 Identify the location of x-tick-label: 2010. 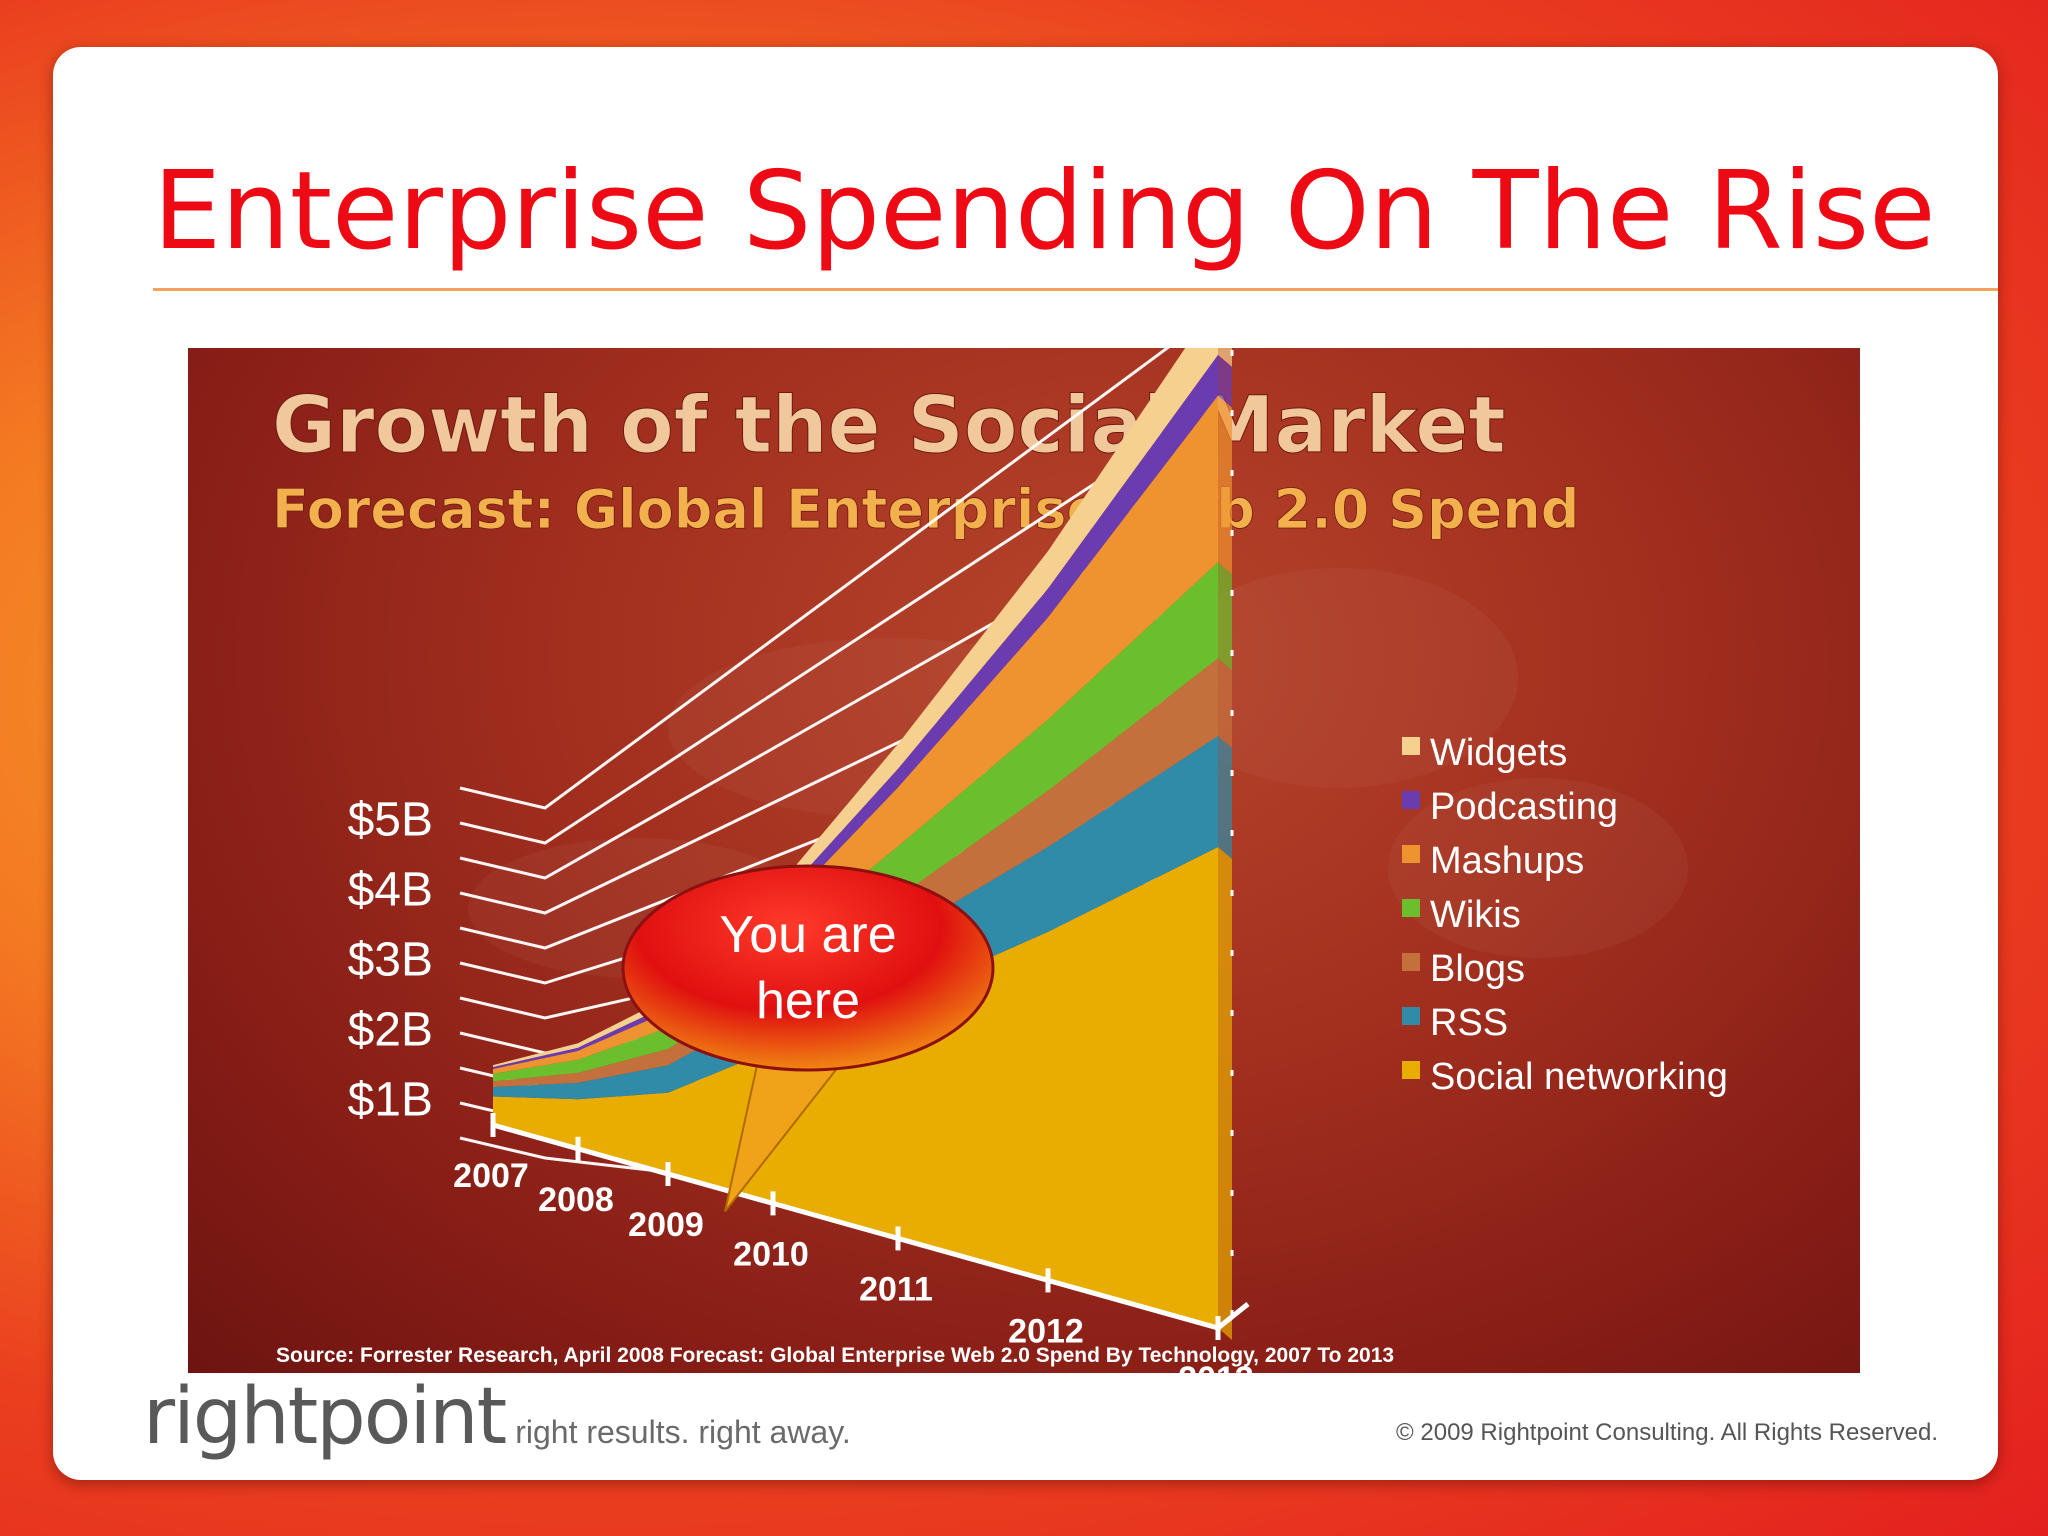
(771, 1254).